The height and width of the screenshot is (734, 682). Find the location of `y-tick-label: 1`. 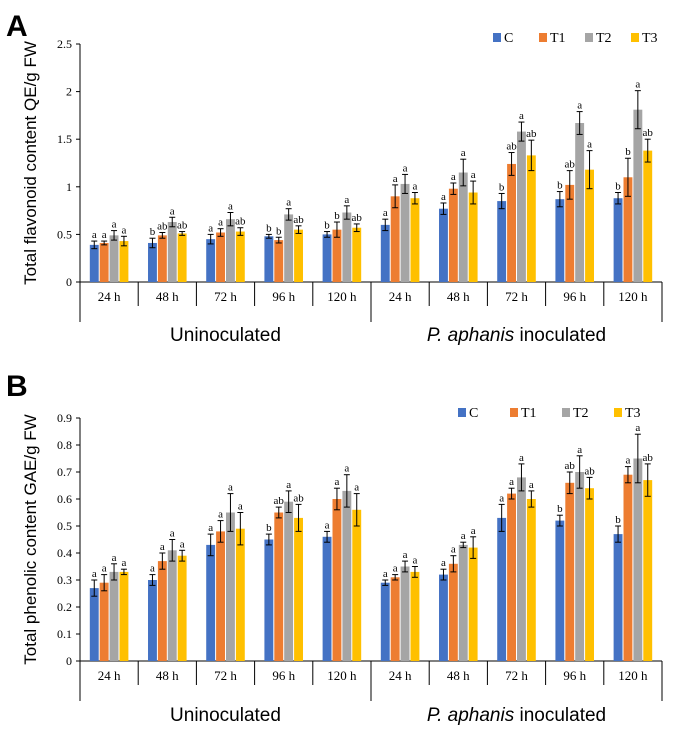

y-tick-label: 1 is located at coordinates (69, 187).